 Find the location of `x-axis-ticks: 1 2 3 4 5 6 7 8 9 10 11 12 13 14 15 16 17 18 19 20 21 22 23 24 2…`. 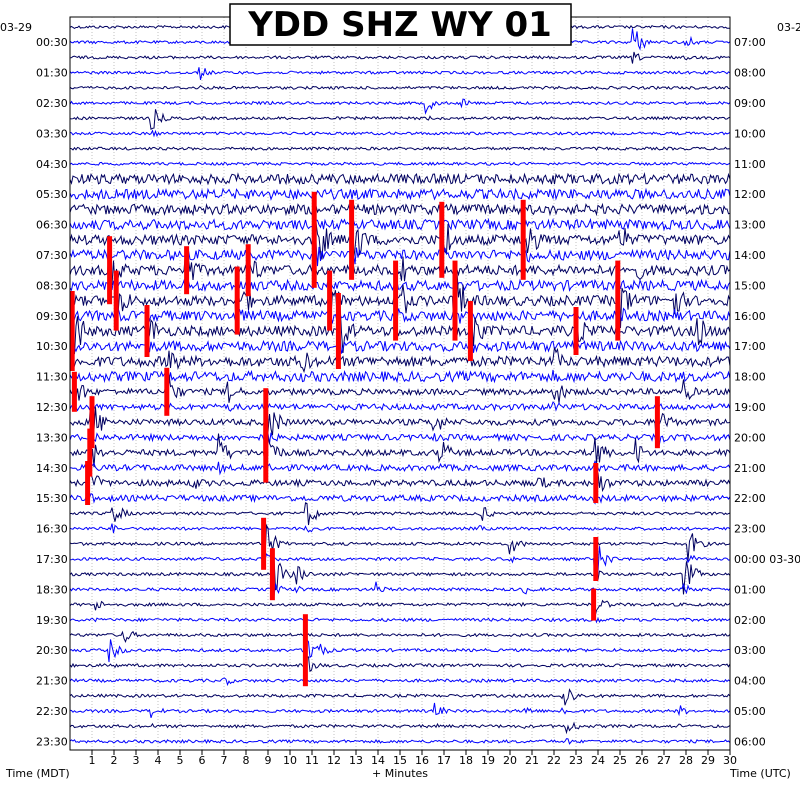

x-axis-ticks: 1 2 3 4 5 6 7 8 9 10 11 12 13 14 15 16 17 18 19 20 21 22 23 24 2… is located at coordinates (413, 758).